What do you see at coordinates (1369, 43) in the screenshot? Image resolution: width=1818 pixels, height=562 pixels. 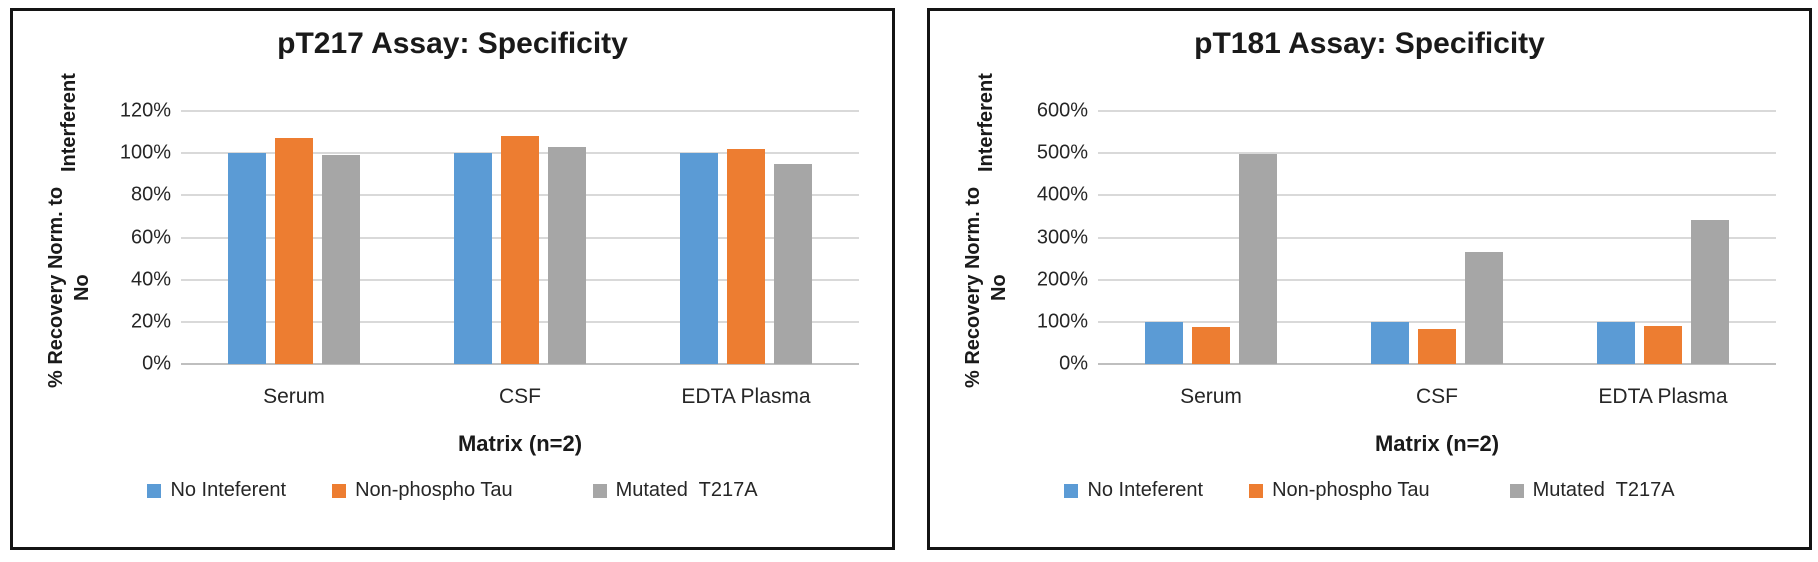 I see `chart-title: pT181 Assay: Specificity` at bounding box center [1369, 43].